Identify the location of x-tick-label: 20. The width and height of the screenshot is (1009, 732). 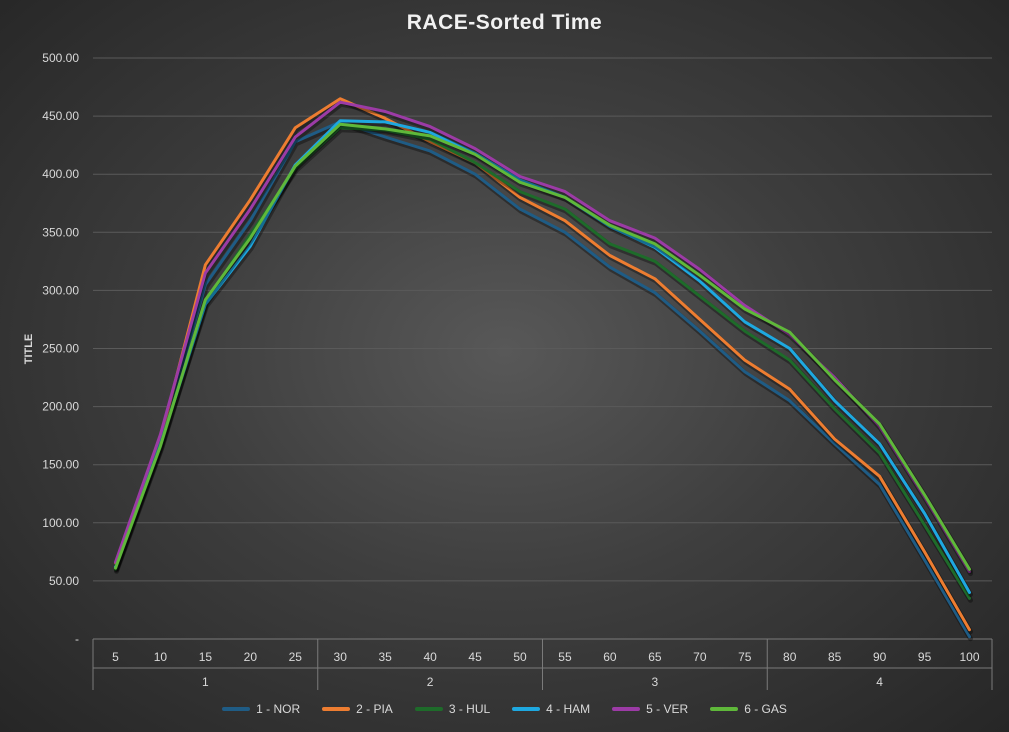
(251, 657).